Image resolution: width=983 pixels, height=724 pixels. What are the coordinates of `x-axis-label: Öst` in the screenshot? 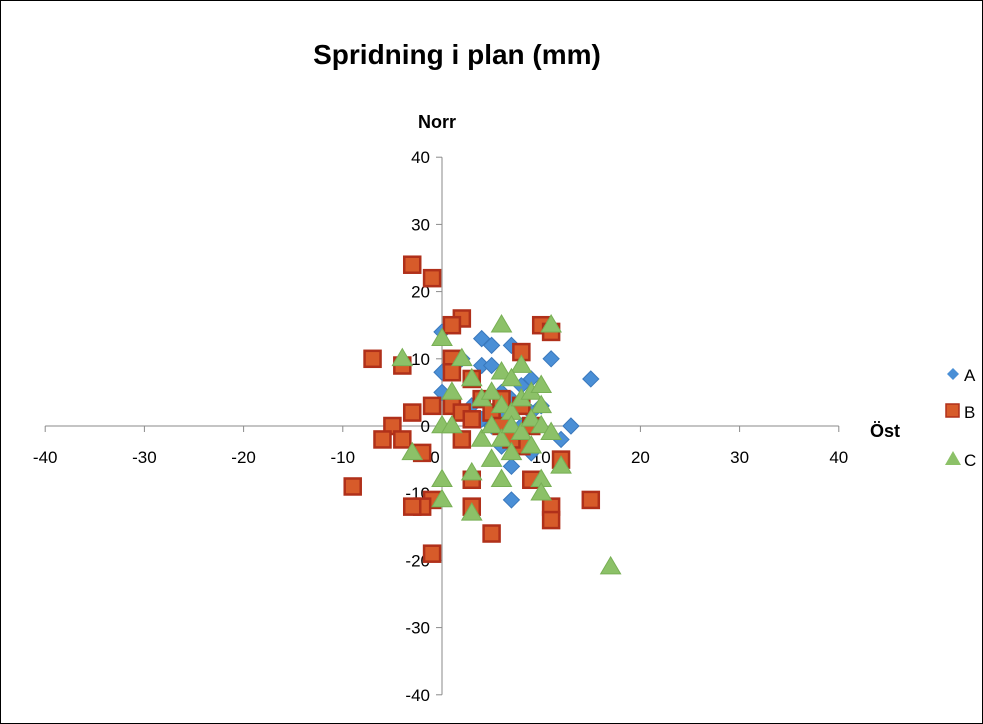 It's located at (885, 431).